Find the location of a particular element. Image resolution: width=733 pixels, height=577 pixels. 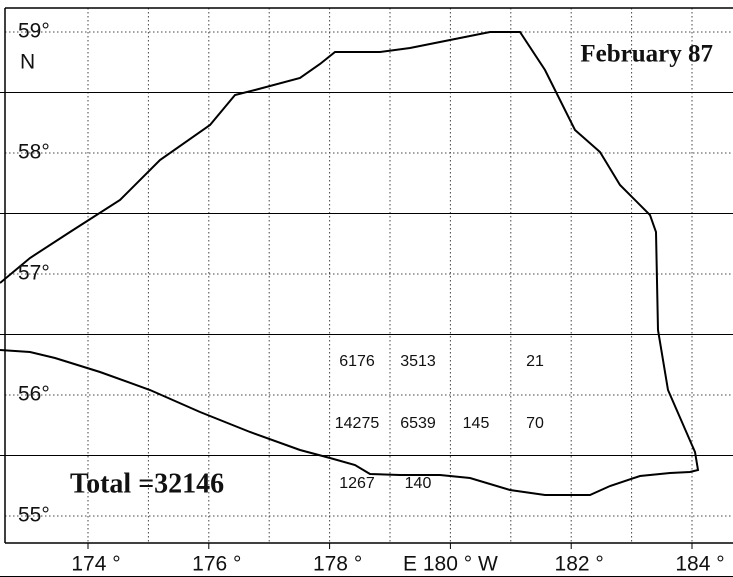

lat-label: 59° is located at coordinates (34, 31).